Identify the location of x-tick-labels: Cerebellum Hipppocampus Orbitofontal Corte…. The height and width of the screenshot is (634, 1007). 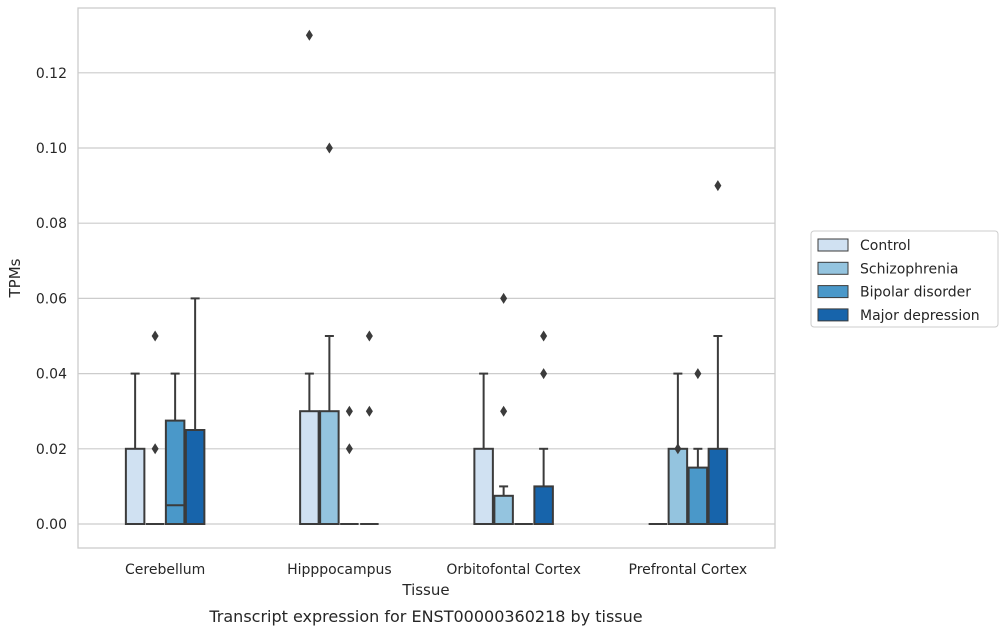
(436, 570).